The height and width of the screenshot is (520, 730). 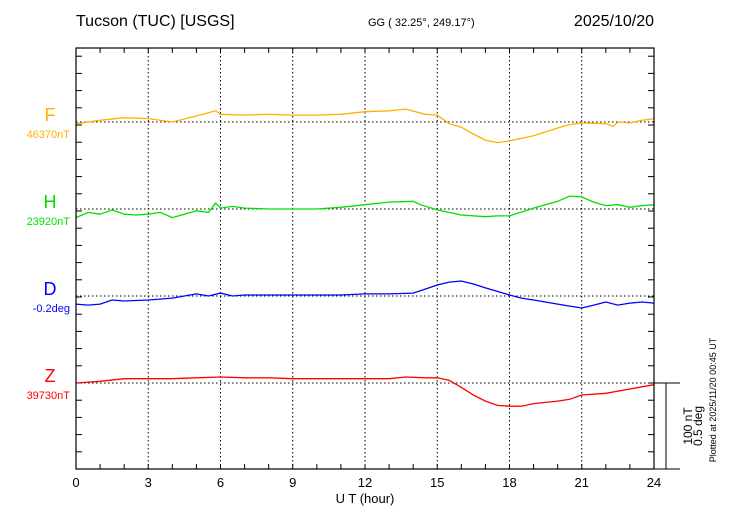 I want to click on x-tick-label: 3, so click(x=148, y=482).